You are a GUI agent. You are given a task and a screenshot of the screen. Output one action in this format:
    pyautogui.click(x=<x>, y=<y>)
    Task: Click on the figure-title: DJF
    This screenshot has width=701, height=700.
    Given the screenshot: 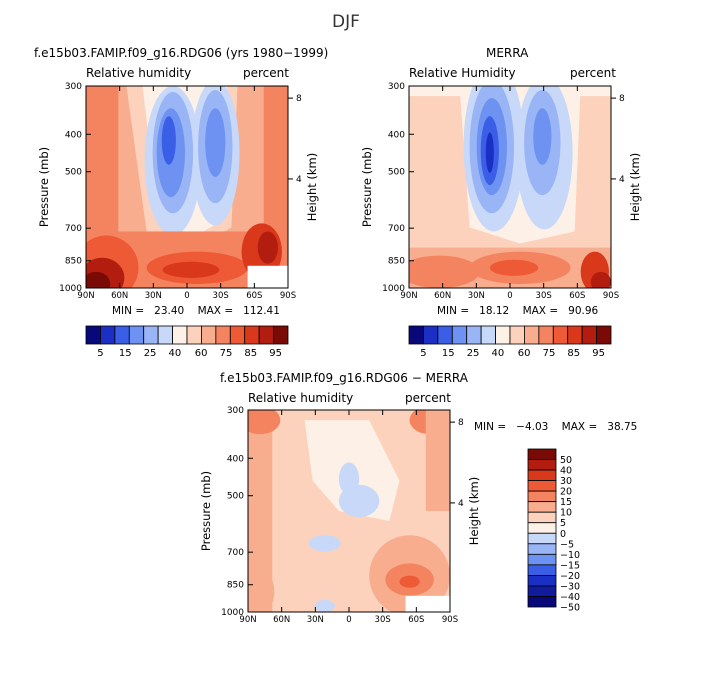 What is the action you would take?
    pyautogui.click(x=346, y=22)
    